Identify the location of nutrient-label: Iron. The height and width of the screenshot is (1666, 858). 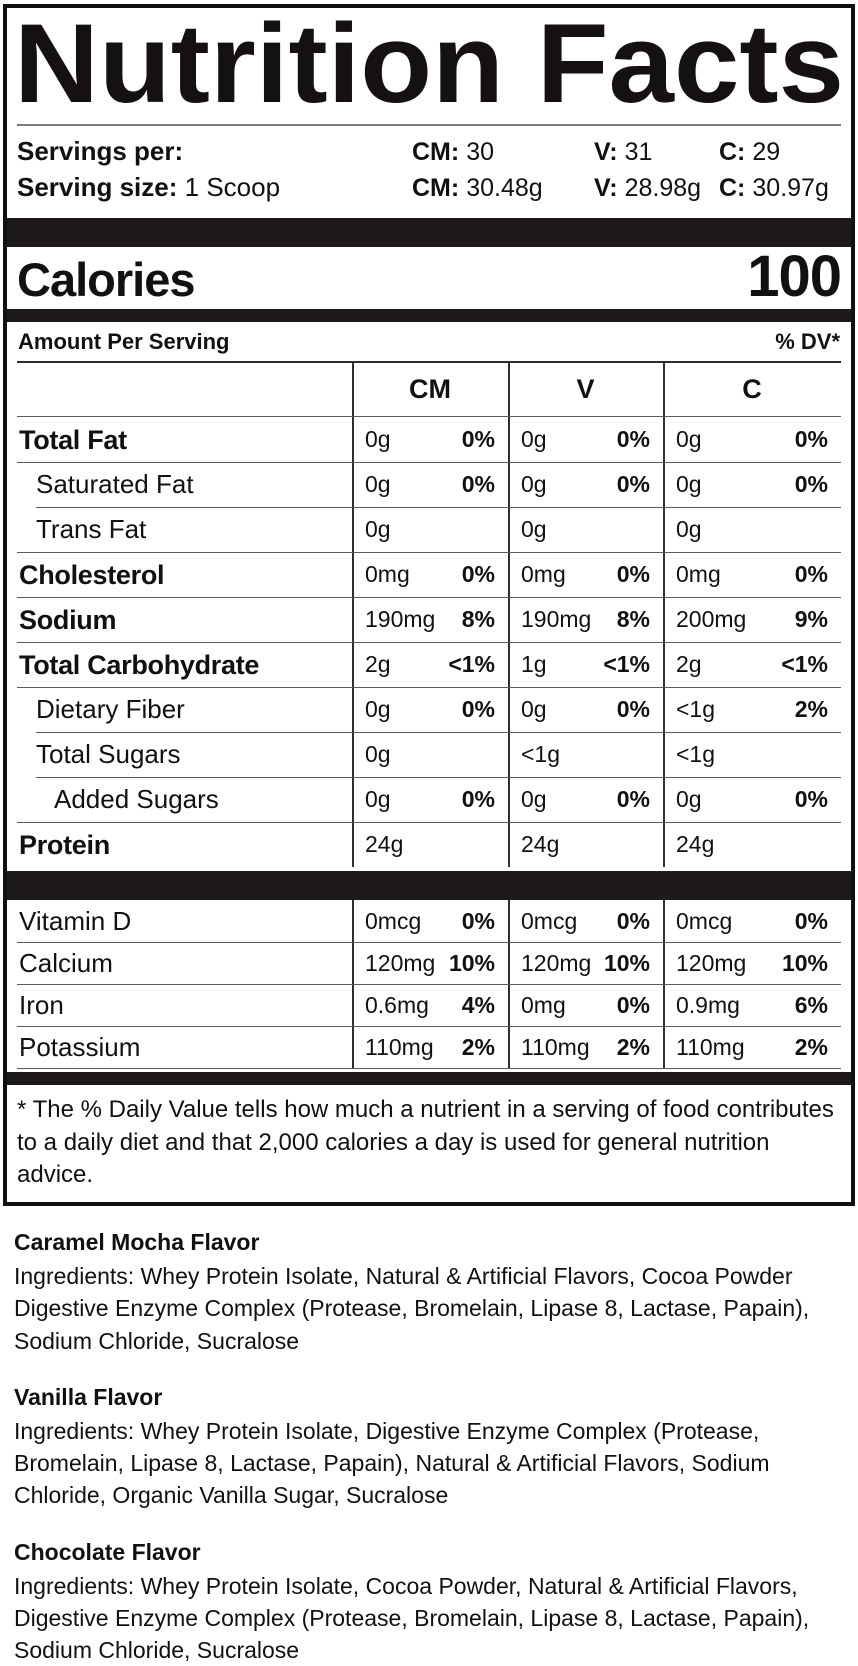
(41, 1004).